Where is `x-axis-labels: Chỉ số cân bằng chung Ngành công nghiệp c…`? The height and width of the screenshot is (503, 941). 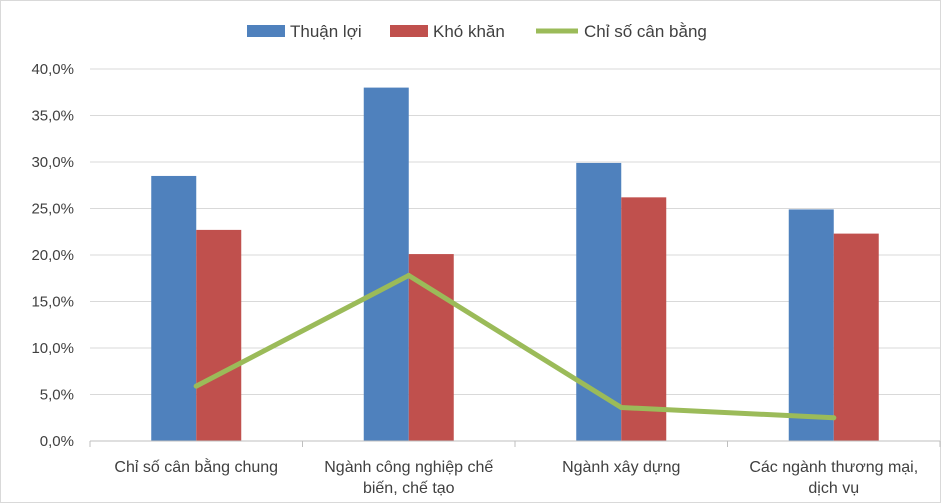
x-axis-labels: Chỉ số cân bằng chung Ngành công nghiệp c… is located at coordinates (516, 477).